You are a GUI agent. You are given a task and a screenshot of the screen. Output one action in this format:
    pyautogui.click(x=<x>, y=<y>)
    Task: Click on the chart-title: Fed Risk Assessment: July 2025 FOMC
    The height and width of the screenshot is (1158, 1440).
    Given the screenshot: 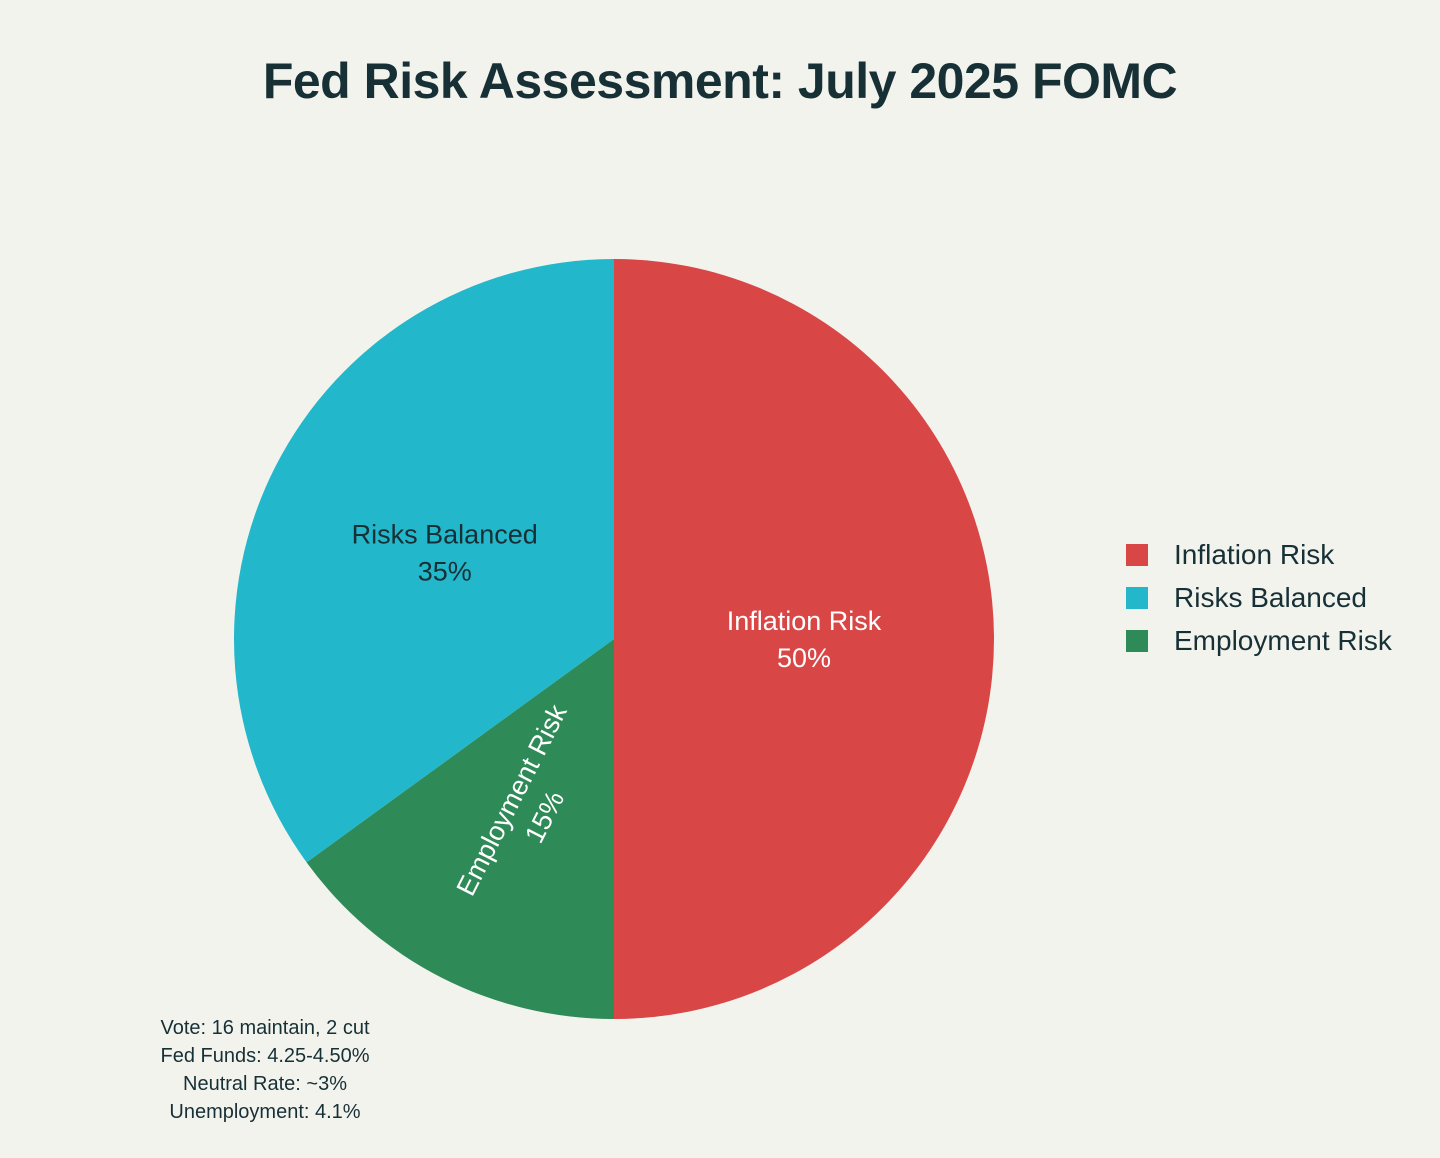 What is the action you would take?
    pyautogui.click(x=720, y=81)
    